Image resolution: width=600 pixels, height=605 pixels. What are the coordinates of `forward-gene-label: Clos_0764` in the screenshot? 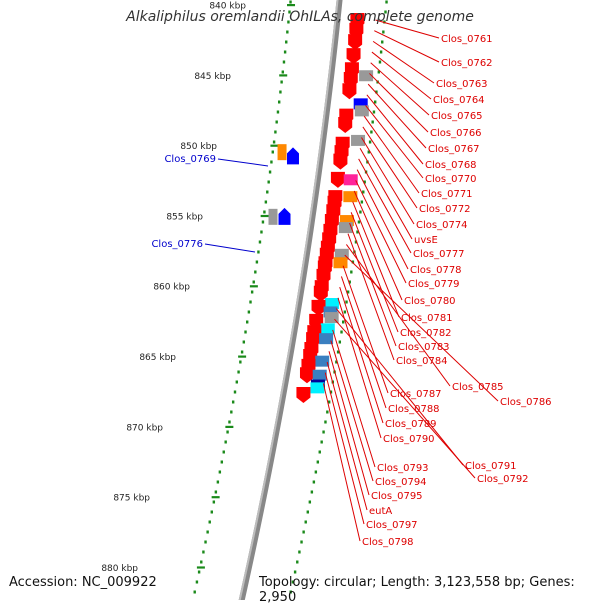 It's located at (459, 100).